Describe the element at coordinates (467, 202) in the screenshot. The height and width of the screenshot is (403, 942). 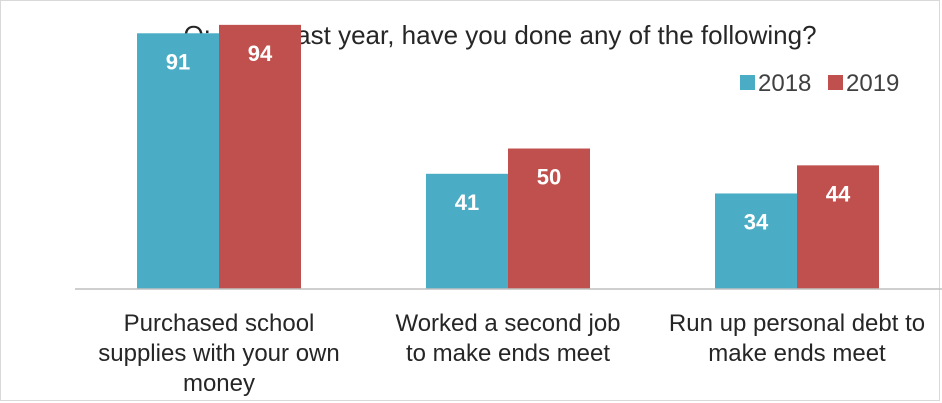
I see `value-label-2018-2: 41` at that location.